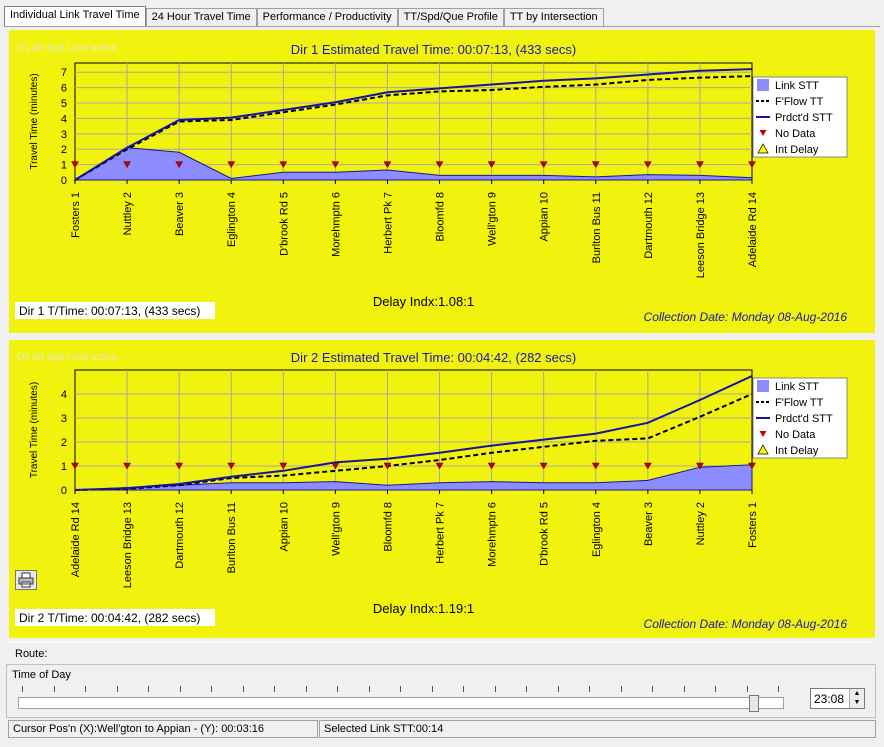 The height and width of the screenshot is (747, 884). I want to click on x-tick-label: Leeson Bridge 13, so click(128, 545).